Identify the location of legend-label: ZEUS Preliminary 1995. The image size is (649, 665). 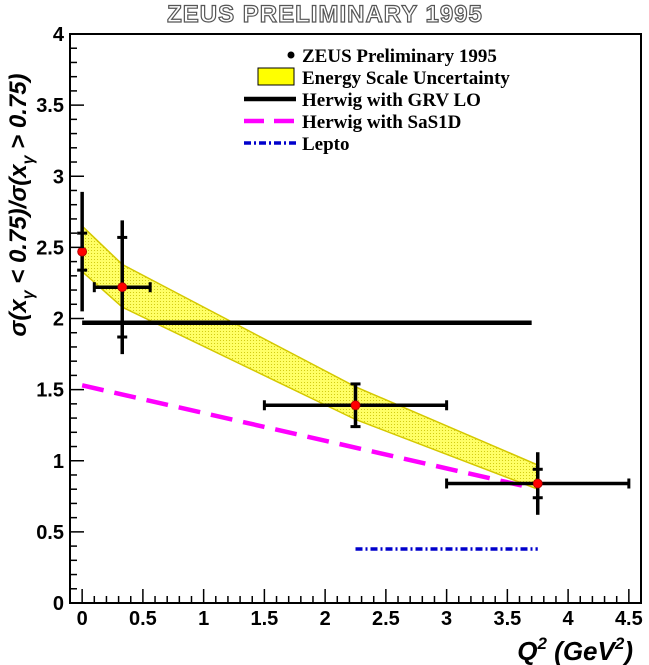
(399, 56).